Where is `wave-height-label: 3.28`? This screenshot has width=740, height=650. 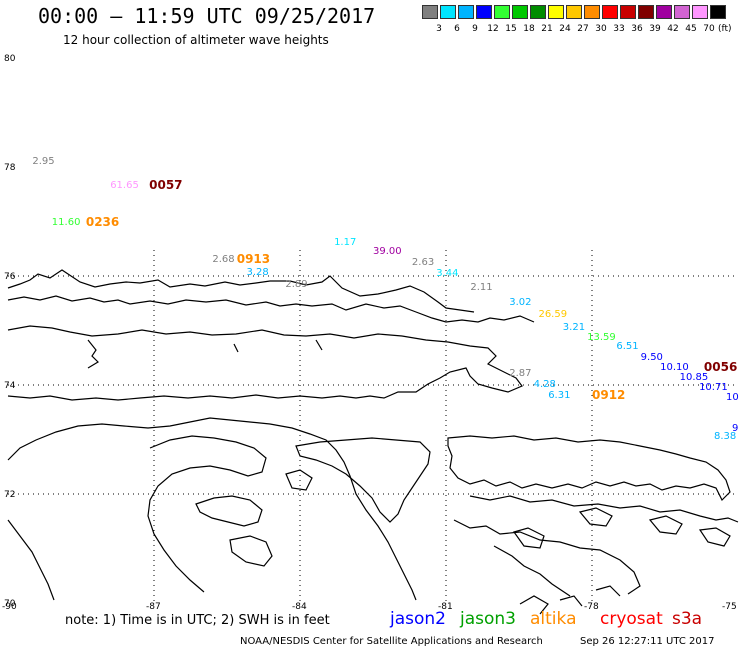
wave-height-label: 3.28 is located at coordinates (257, 273).